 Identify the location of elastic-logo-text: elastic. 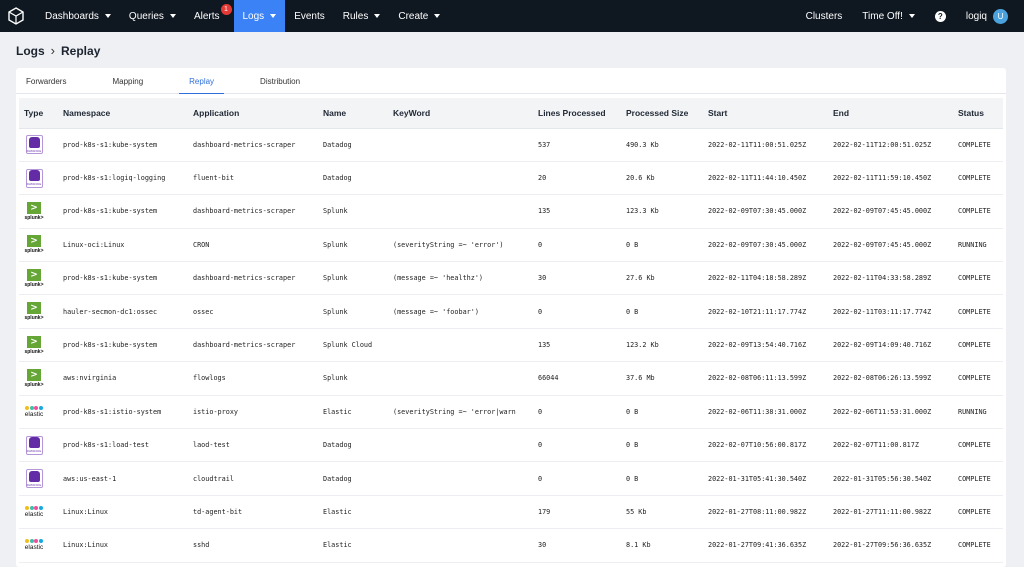
(34, 514).